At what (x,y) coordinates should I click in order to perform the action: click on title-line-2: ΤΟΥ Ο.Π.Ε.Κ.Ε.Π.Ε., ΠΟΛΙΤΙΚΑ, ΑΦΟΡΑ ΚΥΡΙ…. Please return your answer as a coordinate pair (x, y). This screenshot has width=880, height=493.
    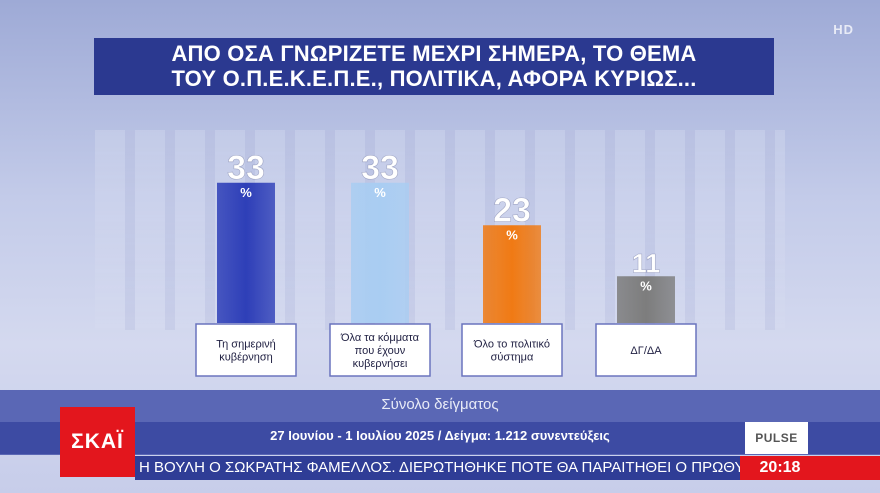
    Looking at the image, I should click on (434, 78).